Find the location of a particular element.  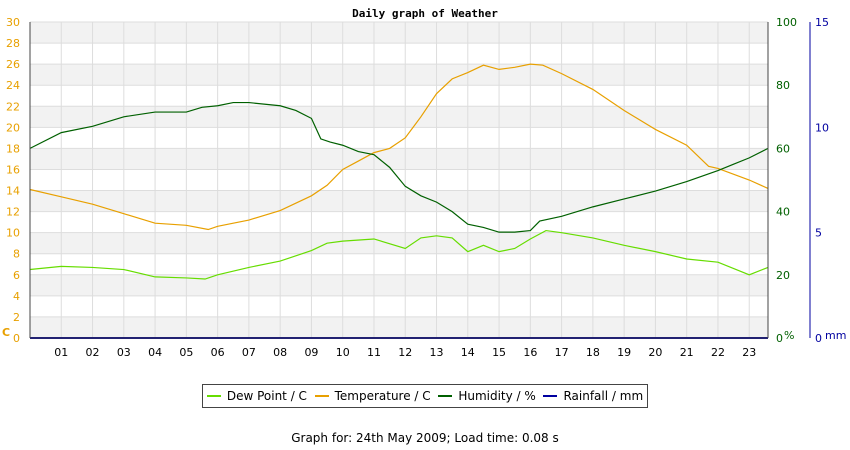

left-tick-label: 0 is located at coordinates (16, 338).